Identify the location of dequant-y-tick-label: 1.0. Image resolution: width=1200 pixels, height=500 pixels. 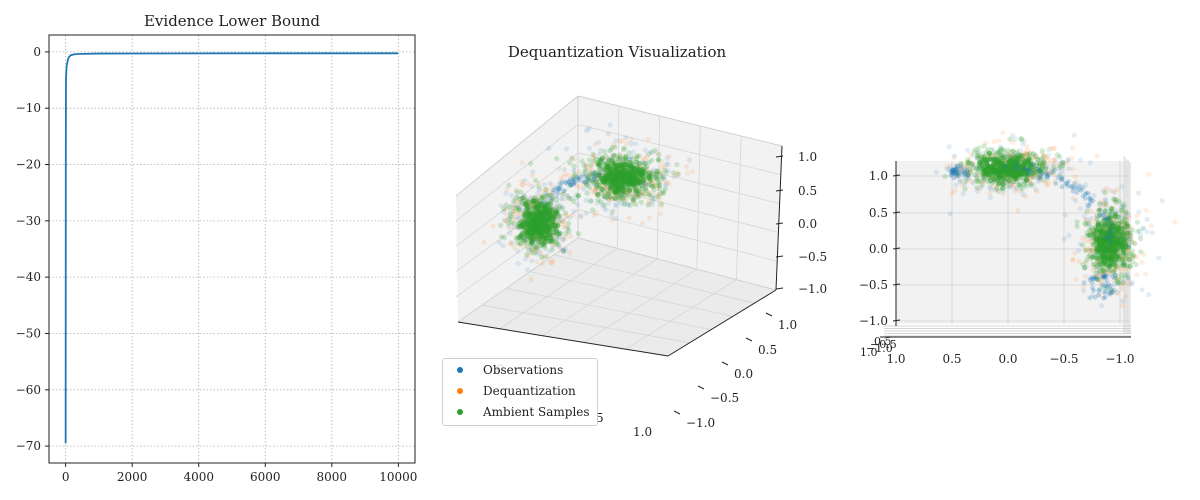
(787, 325).